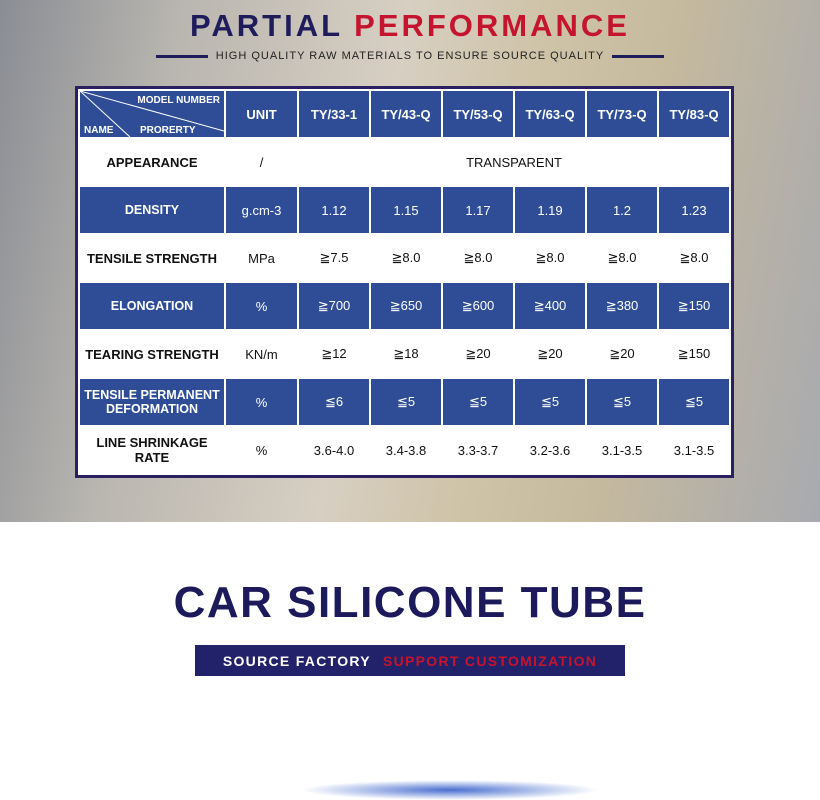  I want to click on unit-cell: /, so click(261, 162).